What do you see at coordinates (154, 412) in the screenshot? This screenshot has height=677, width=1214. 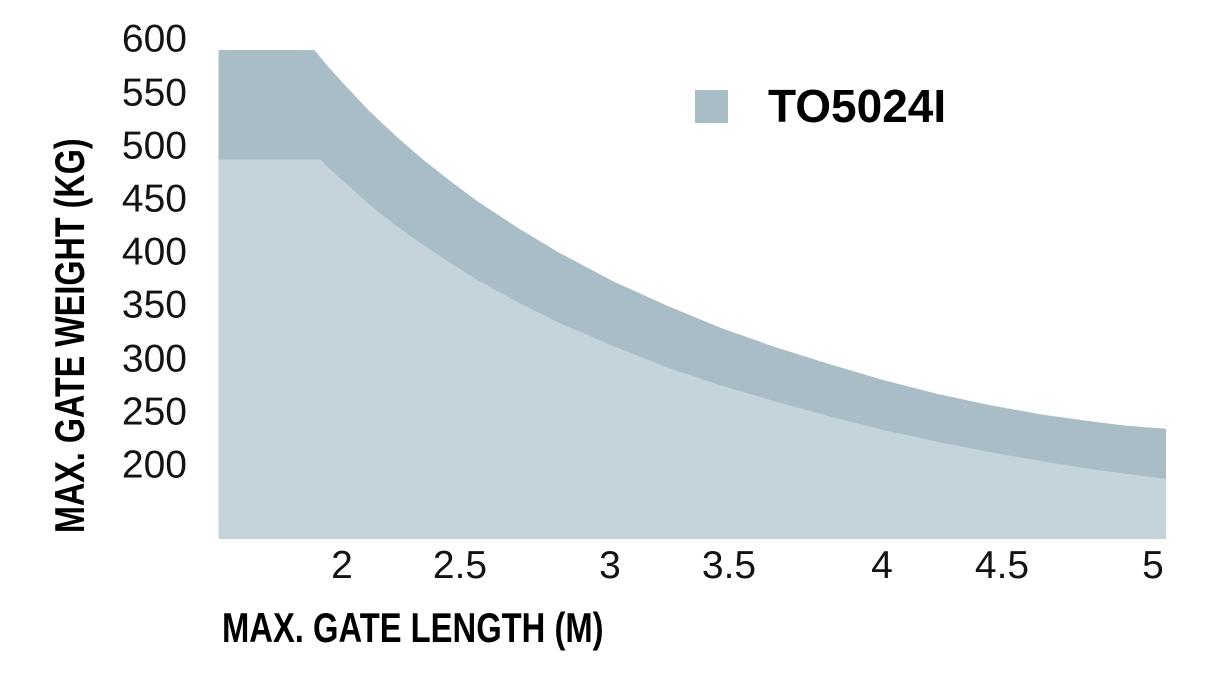 I see `y-tick-label: 250` at bounding box center [154, 412].